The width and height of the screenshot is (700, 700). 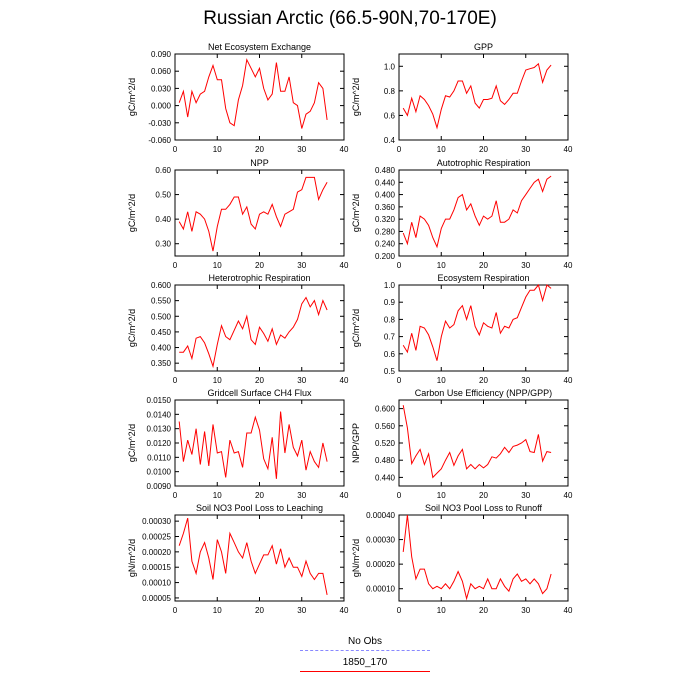 I want to click on y-tick-label: 0.280, so click(x=385, y=231).